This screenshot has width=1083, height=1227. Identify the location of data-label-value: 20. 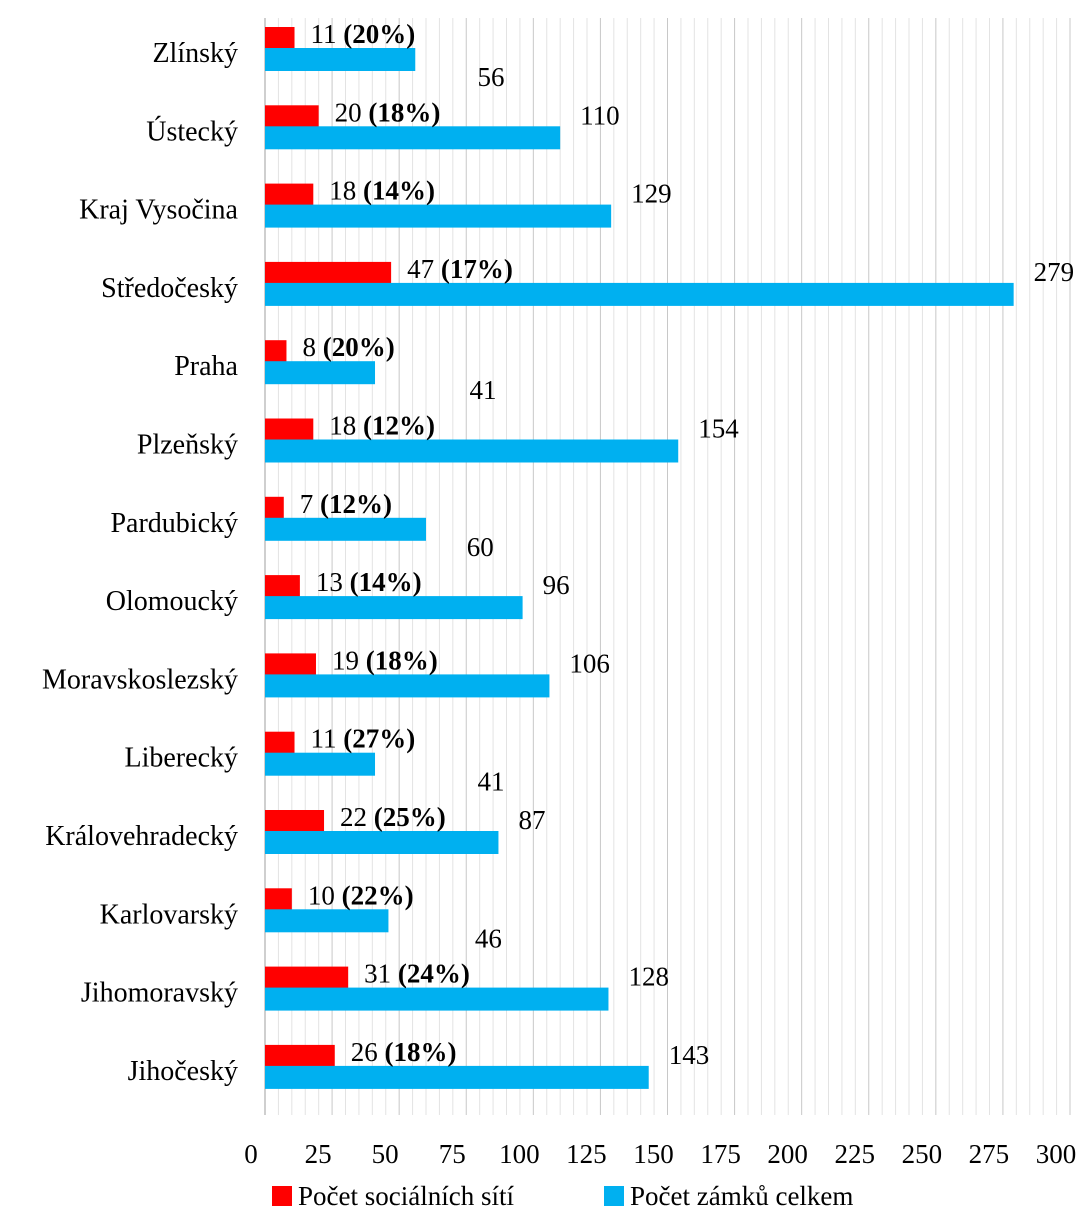
(348, 112).